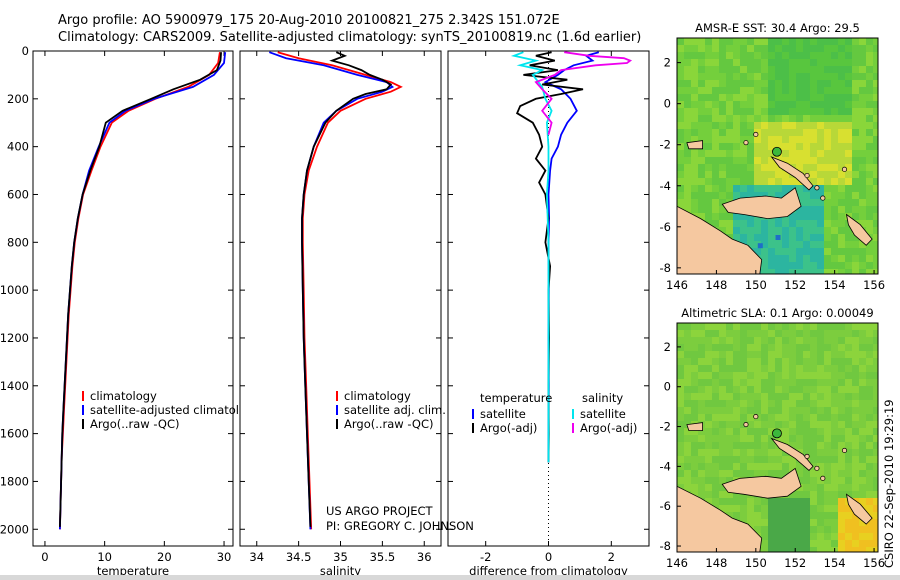 The image size is (900, 580). Describe the element at coordinates (14, 290) in the screenshot. I see `temperature-ytick-label: 1000` at that location.